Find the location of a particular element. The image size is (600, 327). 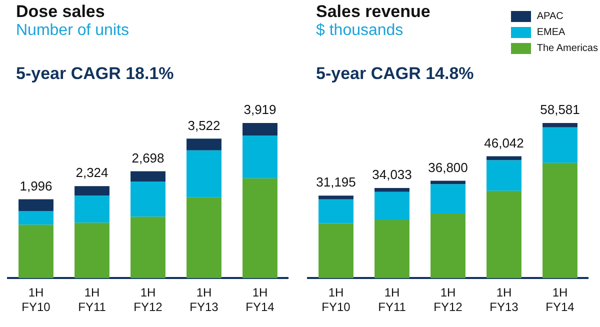

annotation: 31,195 is located at coordinates (336, 182).